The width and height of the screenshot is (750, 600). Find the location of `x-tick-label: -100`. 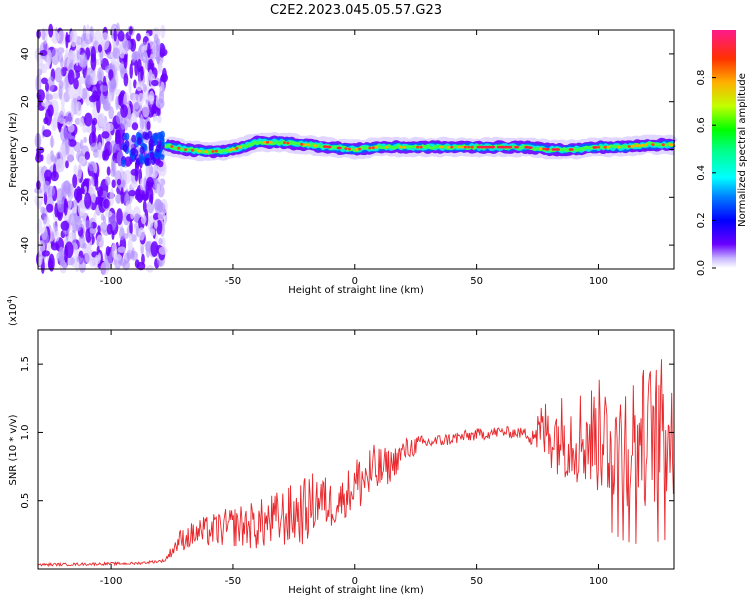

x-tick-label: -100 is located at coordinates (111, 281).